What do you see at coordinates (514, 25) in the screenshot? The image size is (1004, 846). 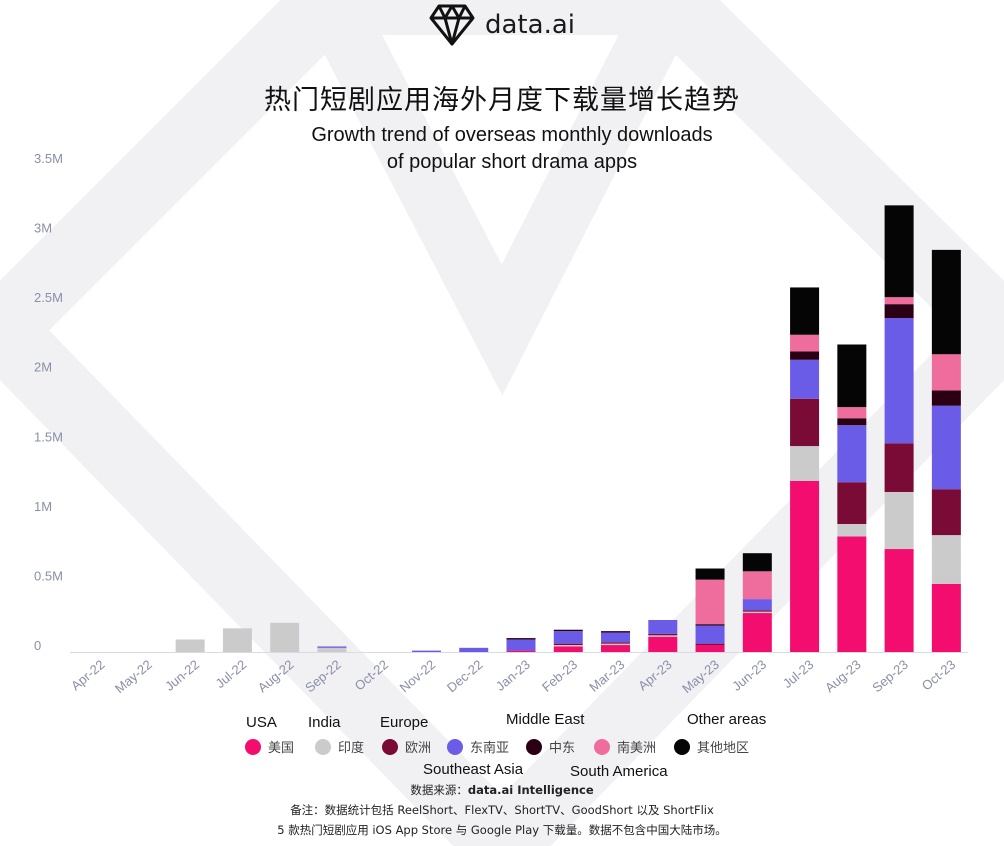 I see `brand-name-main: data` at bounding box center [514, 25].